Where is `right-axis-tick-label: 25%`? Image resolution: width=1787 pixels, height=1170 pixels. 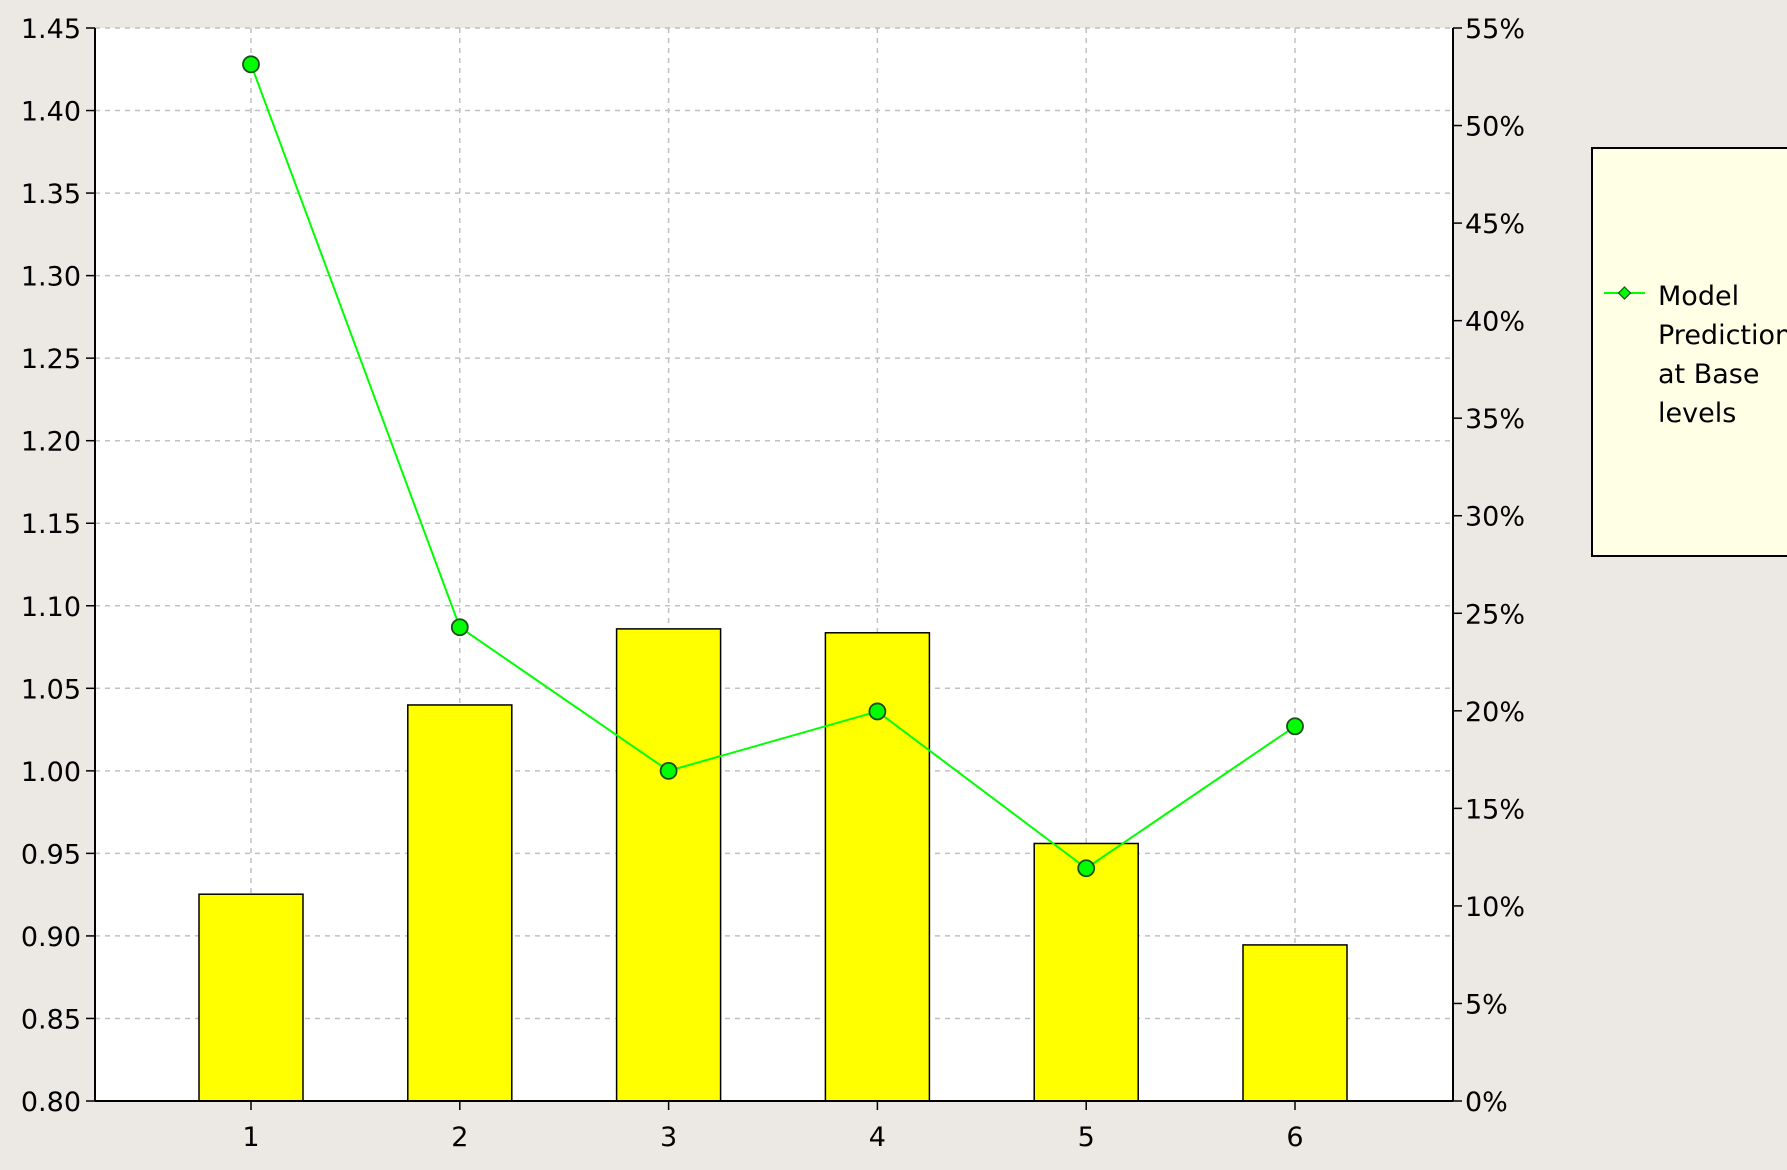 right-axis-tick-label: 25% is located at coordinates (1495, 614).